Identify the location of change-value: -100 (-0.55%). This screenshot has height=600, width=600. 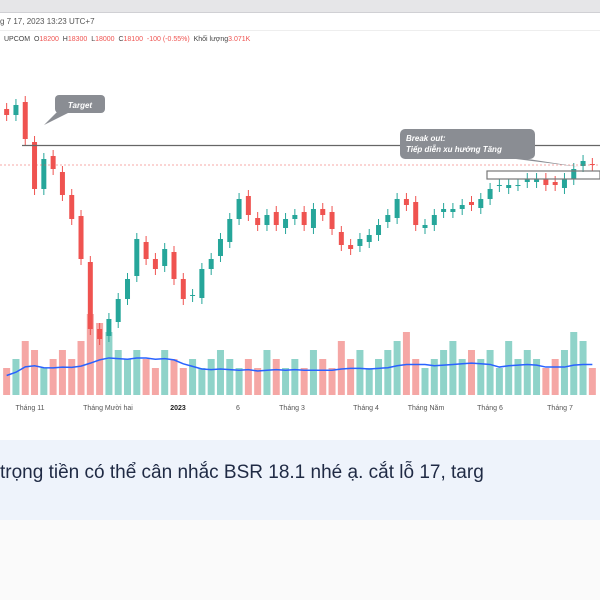
(168, 39).